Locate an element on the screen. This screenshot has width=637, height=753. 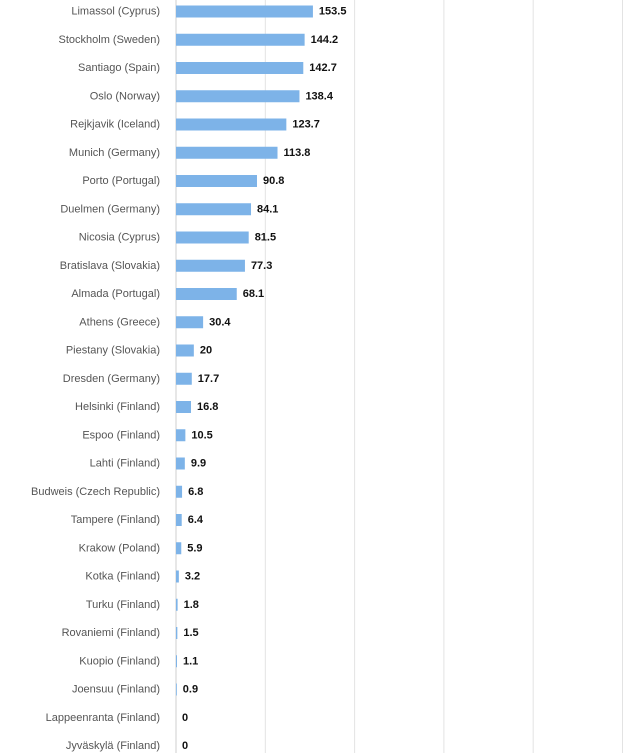
category-label: Piestany (Slovakia) is located at coordinates (113, 351).